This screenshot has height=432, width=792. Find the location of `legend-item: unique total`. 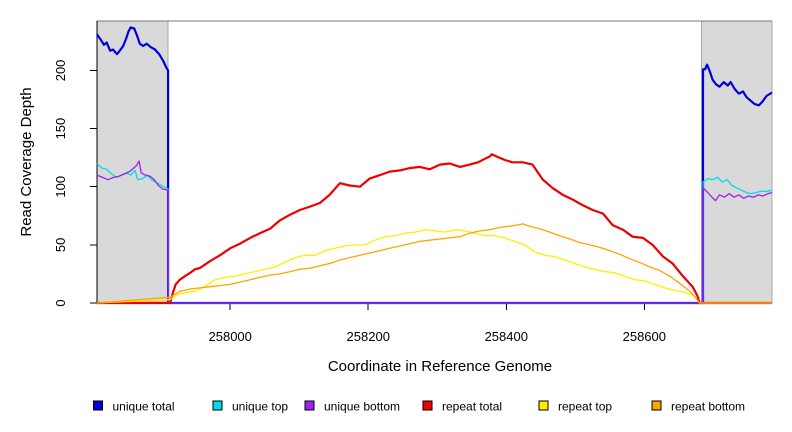

legend-item: unique total is located at coordinates (134, 407).